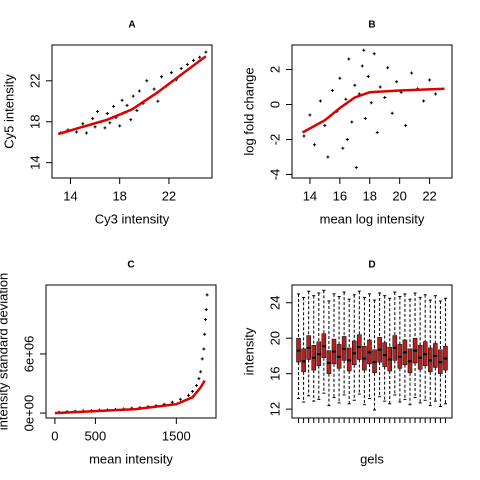  What do you see at coordinates (274, 69) in the screenshot?
I see `y-tick-label: 2` at bounding box center [274, 69].